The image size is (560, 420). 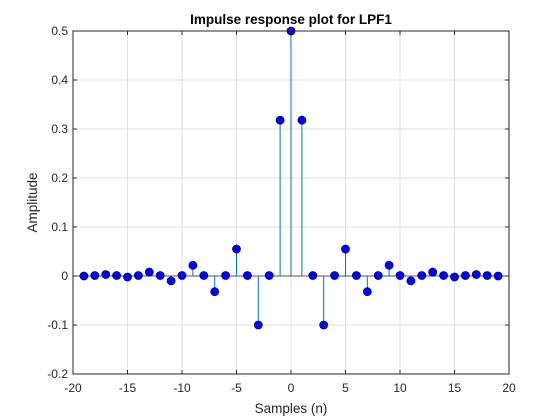 I want to click on y-axis-title: Amplitude, so click(x=32, y=202).